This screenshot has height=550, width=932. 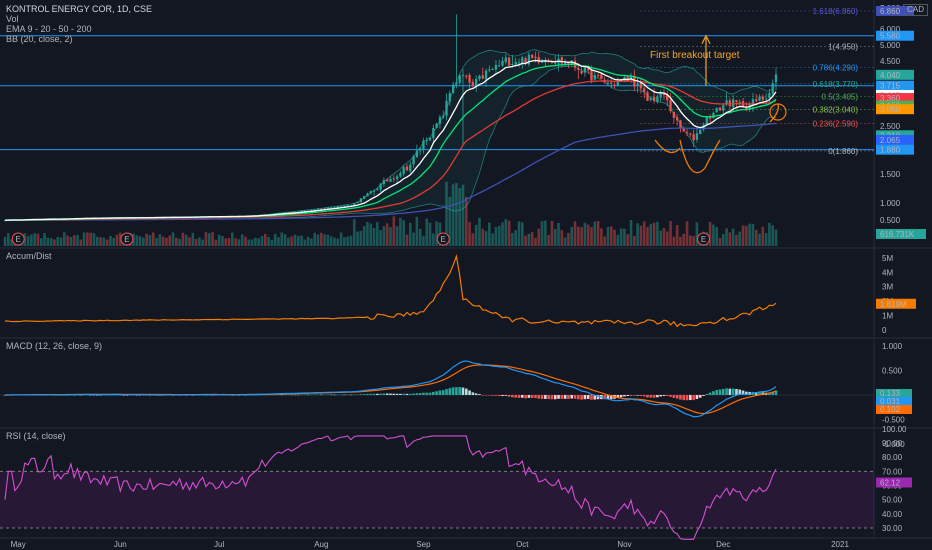 What do you see at coordinates (890, 86) in the screenshot?
I see `price-label-3: 3.715` at bounding box center [890, 86].